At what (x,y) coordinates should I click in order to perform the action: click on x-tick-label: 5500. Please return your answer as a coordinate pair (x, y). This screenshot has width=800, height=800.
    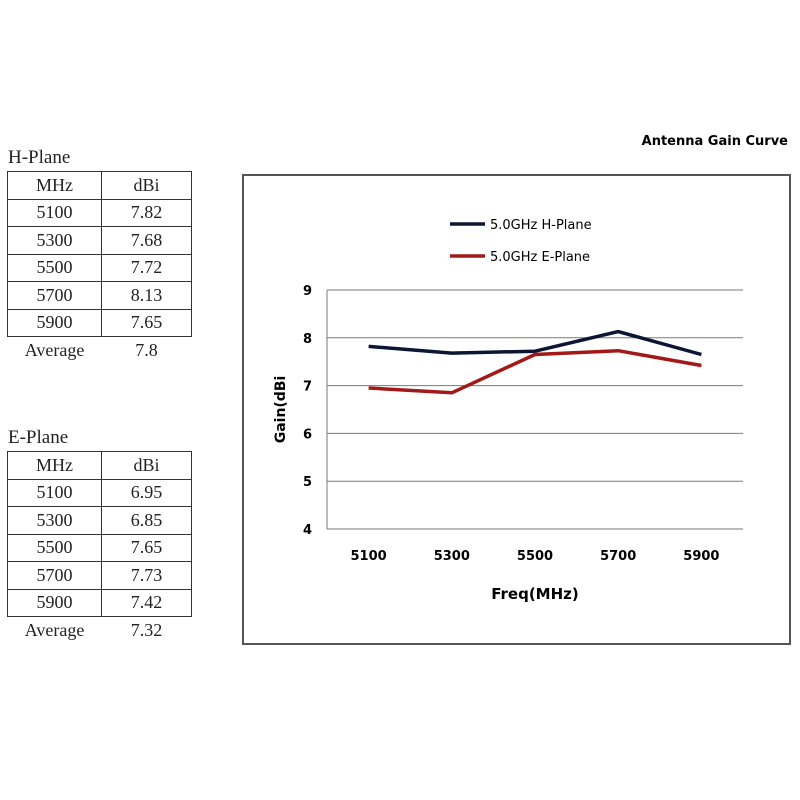
    Looking at the image, I should click on (535, 556).